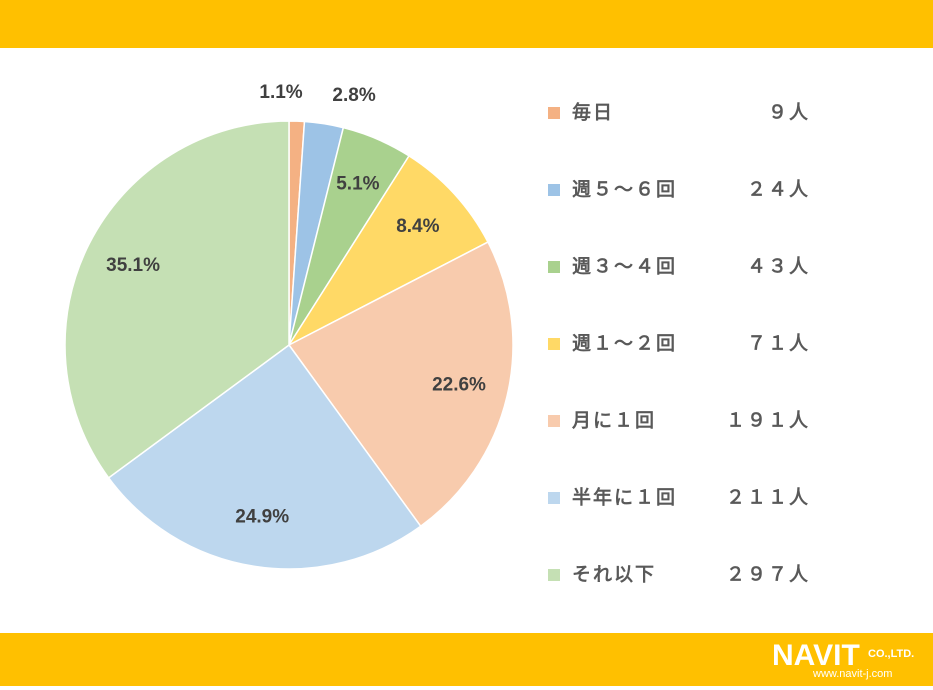 This screenshot has height=690, width=933. What do you see at coordinates (133, 265) in the screenshot?
I see `data-label: 35.1%` at bounding box center [133, 265].